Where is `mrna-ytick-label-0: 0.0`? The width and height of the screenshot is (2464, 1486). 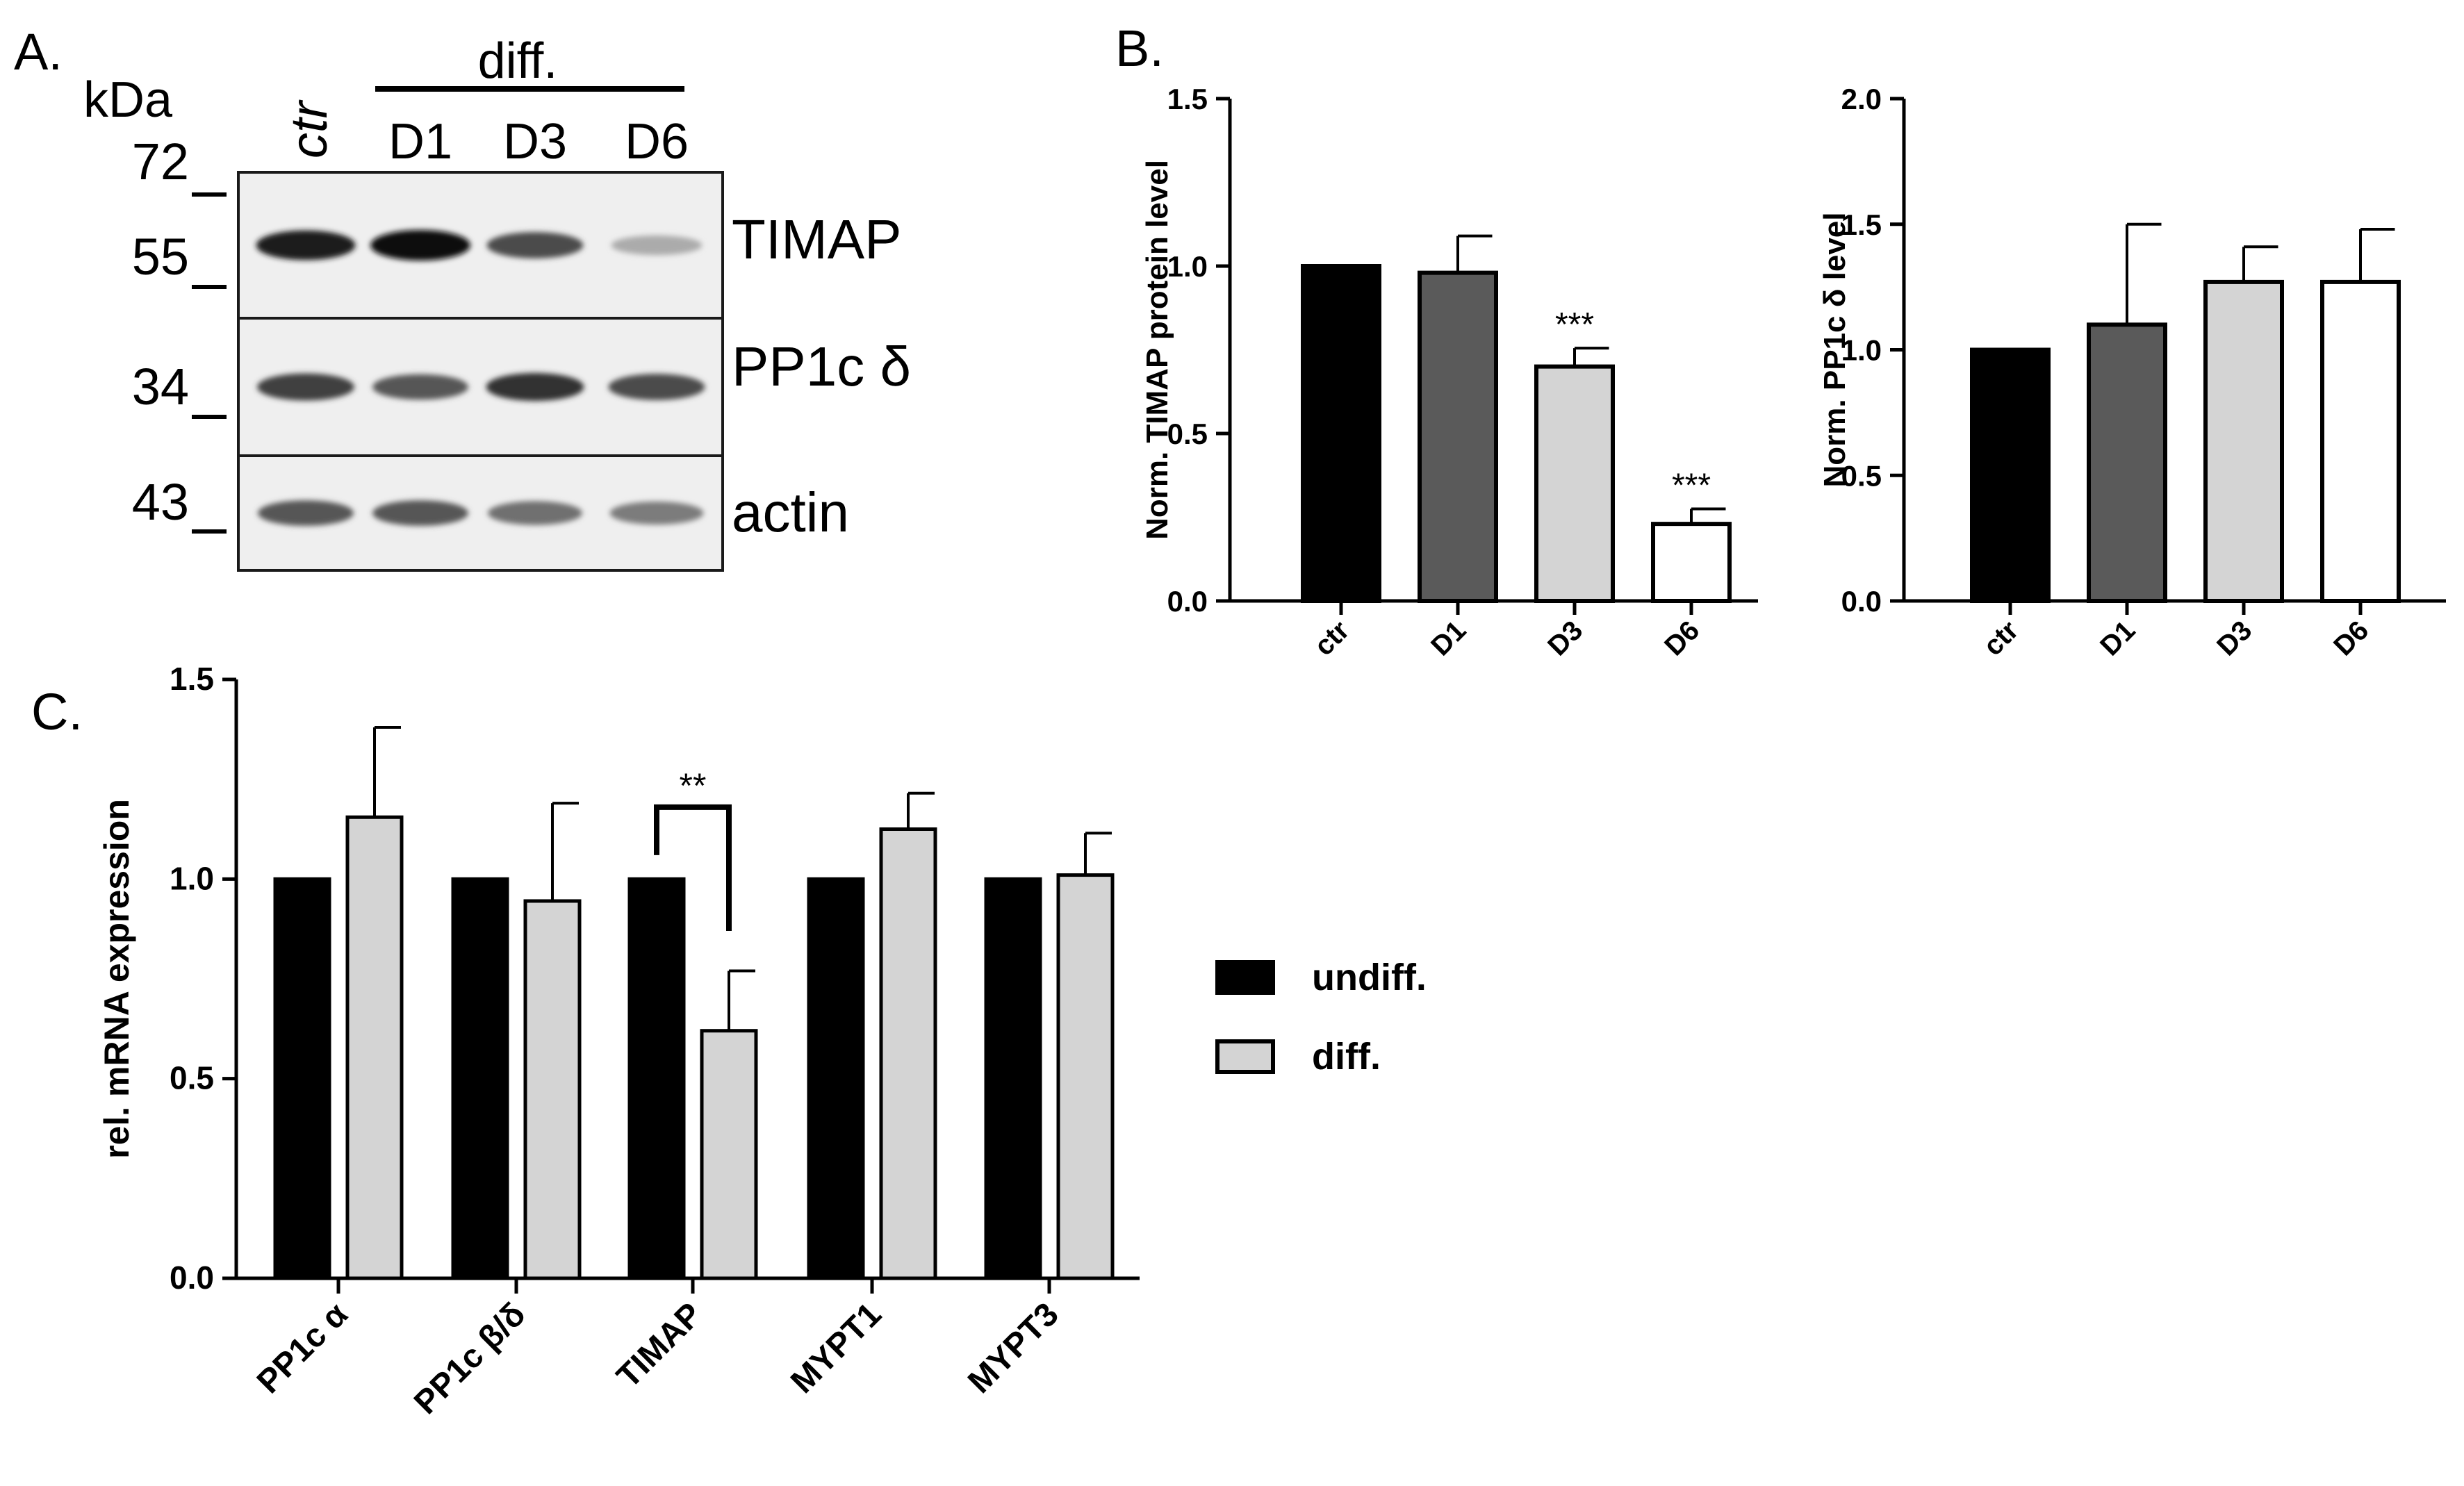
mrna-ytick-label-0: 0.0 is located at coordinates (192, 1278).